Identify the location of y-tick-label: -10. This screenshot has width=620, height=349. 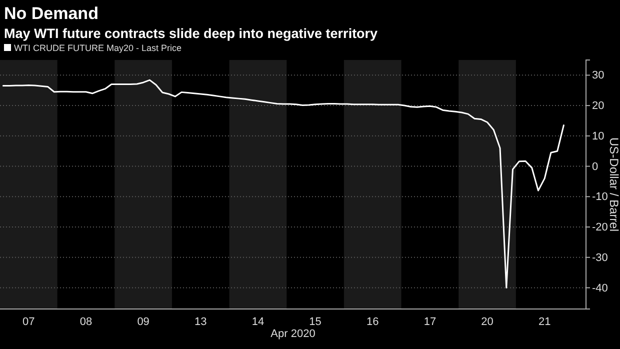
(600, 197).